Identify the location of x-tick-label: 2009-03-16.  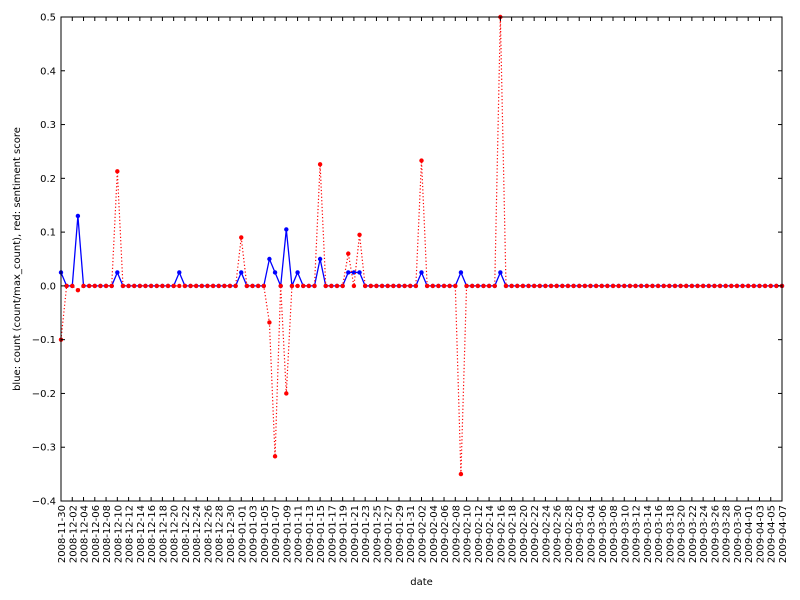
(659, 534).